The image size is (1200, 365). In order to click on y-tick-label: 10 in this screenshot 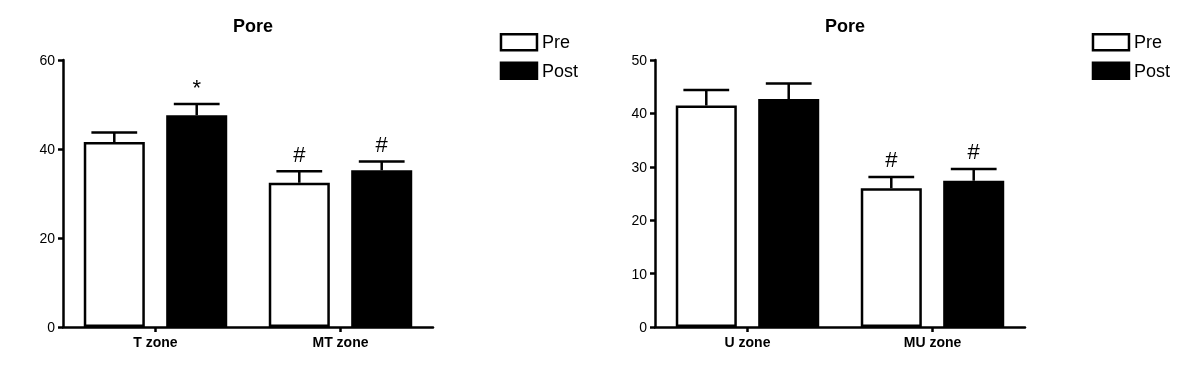, I will do `click(639, 273)`.